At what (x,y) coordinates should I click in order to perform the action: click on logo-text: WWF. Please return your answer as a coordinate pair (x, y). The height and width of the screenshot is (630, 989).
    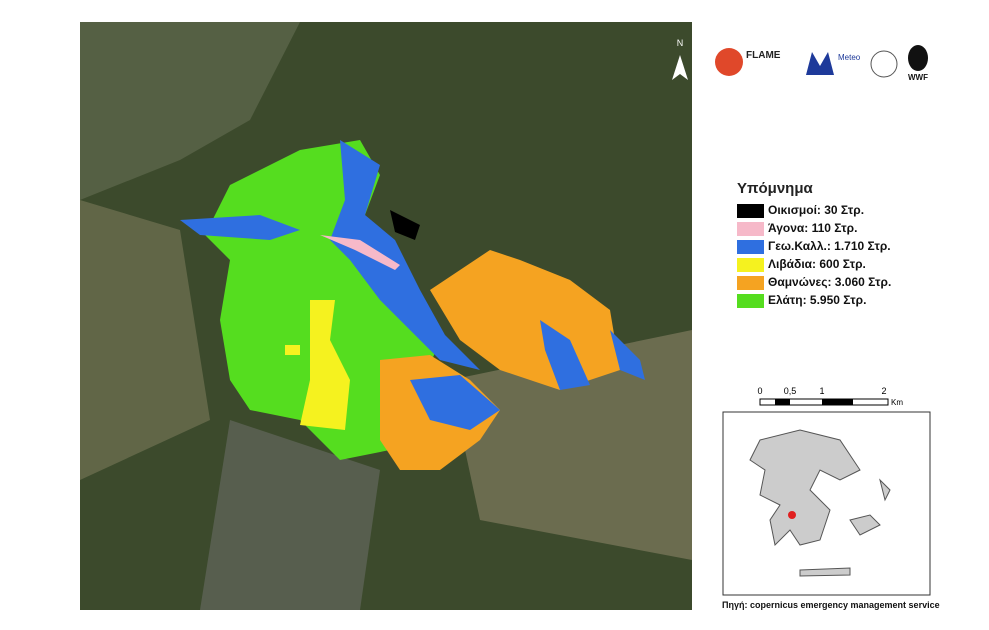
    Looking at the image, I should click on (918, 77).